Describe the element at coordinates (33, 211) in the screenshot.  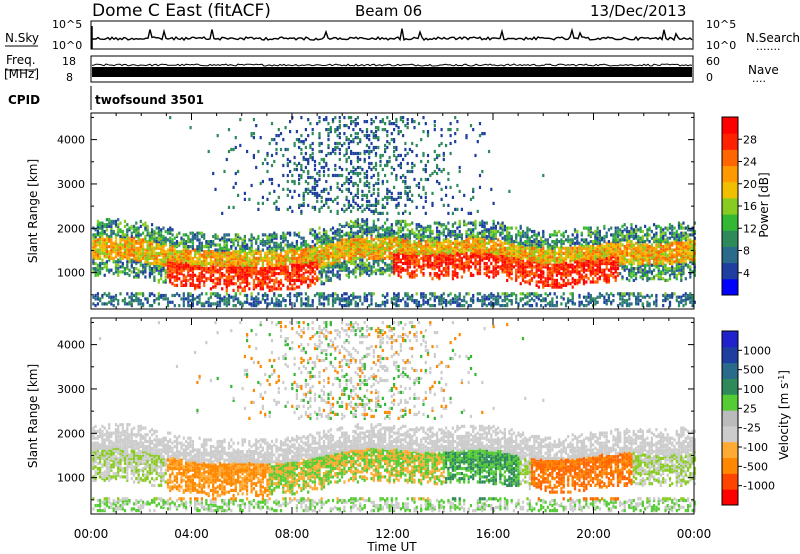
I see `power-ylabel: Slant Range [km]` at that location.